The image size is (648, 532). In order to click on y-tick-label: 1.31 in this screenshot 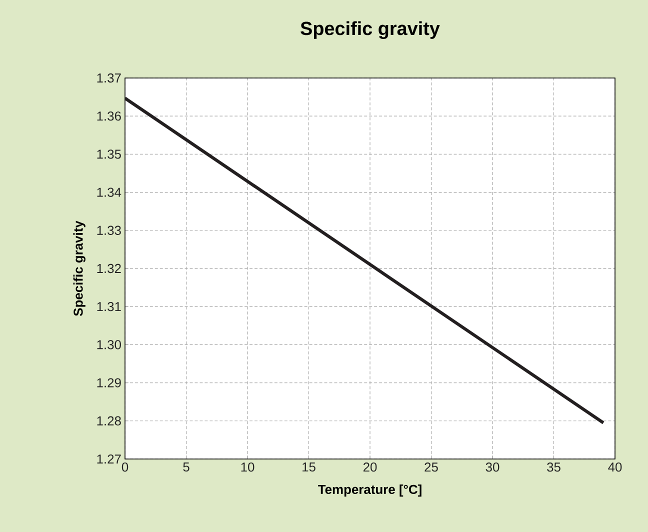, I will do `click(109, 307)`.